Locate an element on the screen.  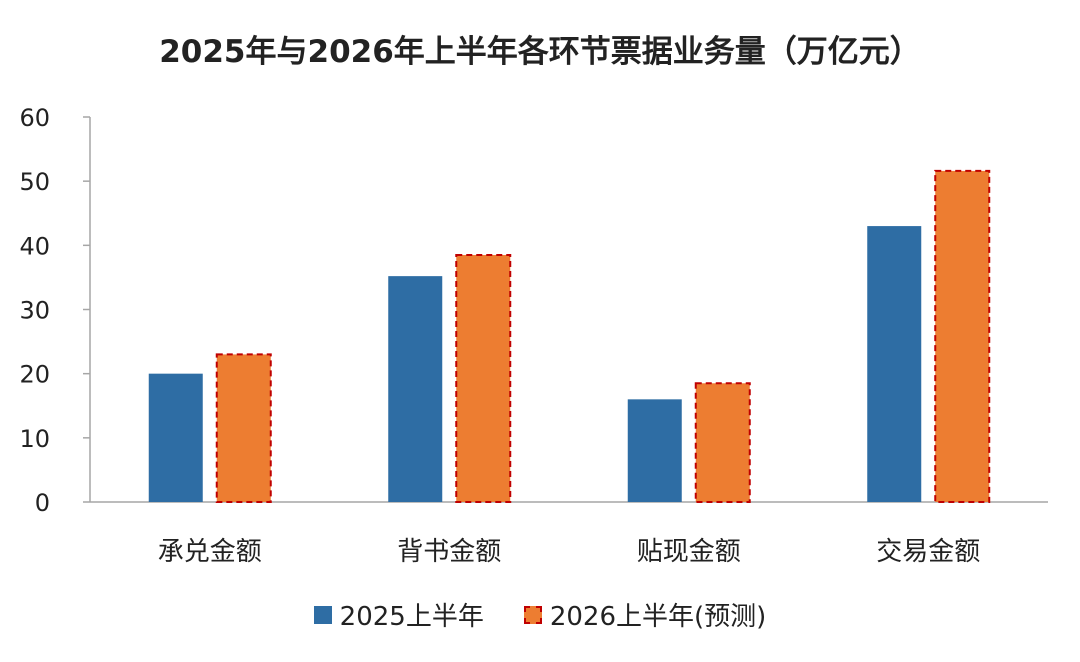
y-tick-label: 60 is located at coordinates (34, 118).